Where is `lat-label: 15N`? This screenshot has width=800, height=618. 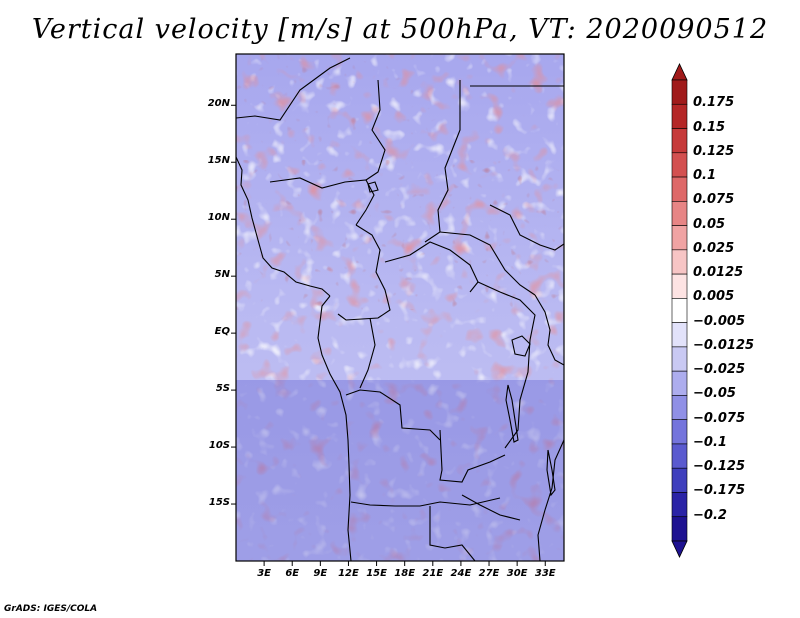 lat-label: 15N is located at coordinates (218, 161).